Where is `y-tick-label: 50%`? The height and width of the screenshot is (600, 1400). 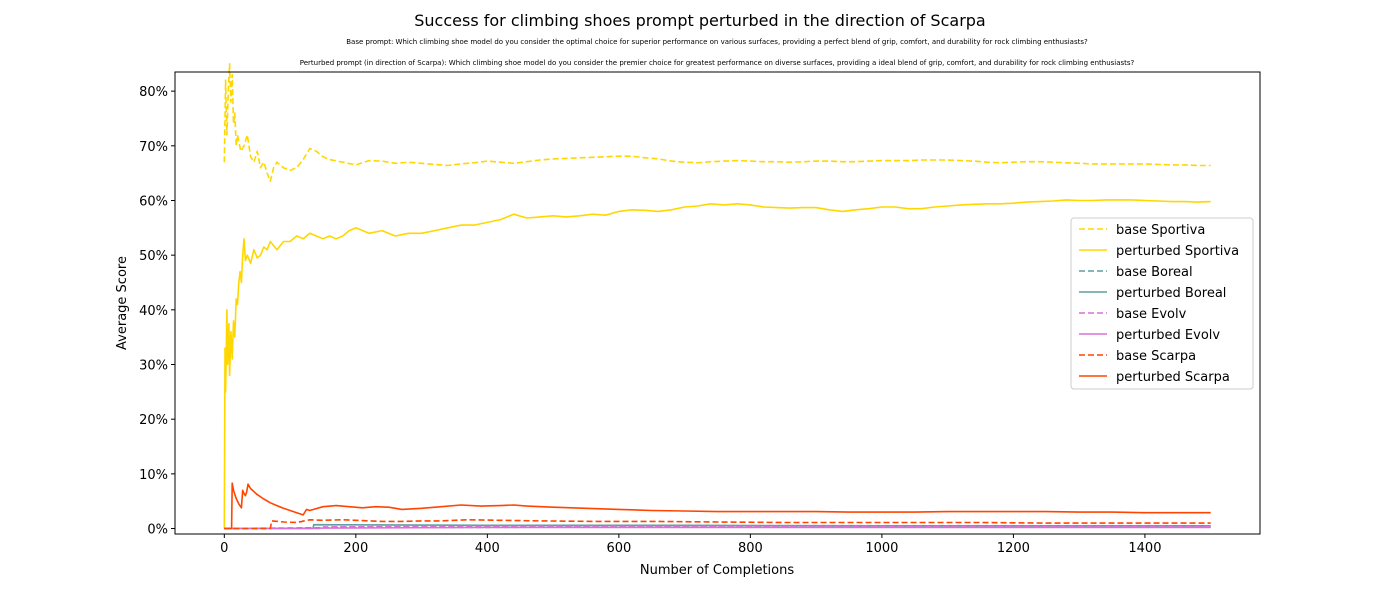 y-tick-label: 50% is located at coordinates (153, 256).